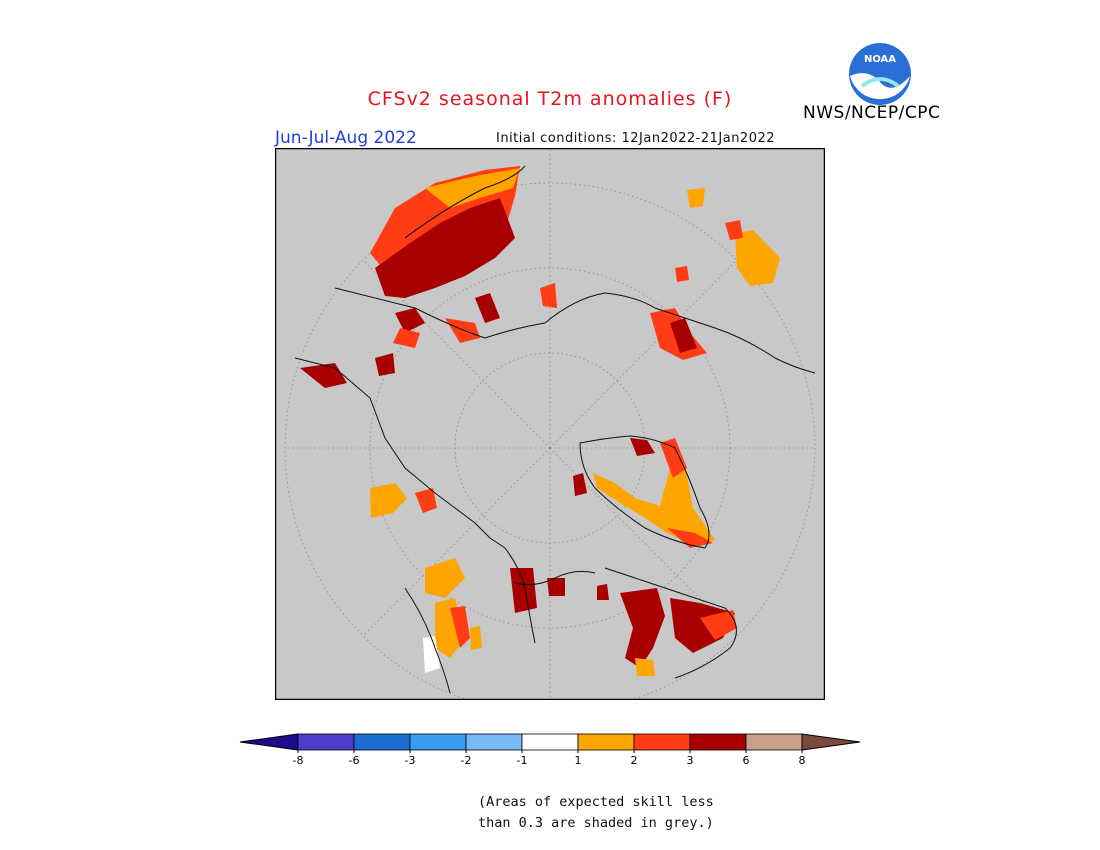 The width and height of the screenshot is (1100, 850). What do you see at coordinates (596, 823) in the screenshot?
I see `skill-note-line-2: than 0.3 are shaded in grey.)` at bounding box center [596, 823].